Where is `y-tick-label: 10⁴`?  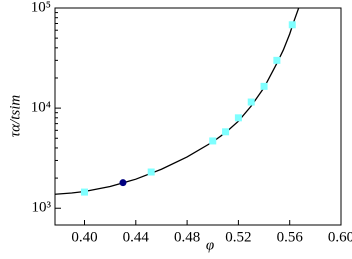 y-tick-label: 10⁴ is located at coordinates (41, 108).